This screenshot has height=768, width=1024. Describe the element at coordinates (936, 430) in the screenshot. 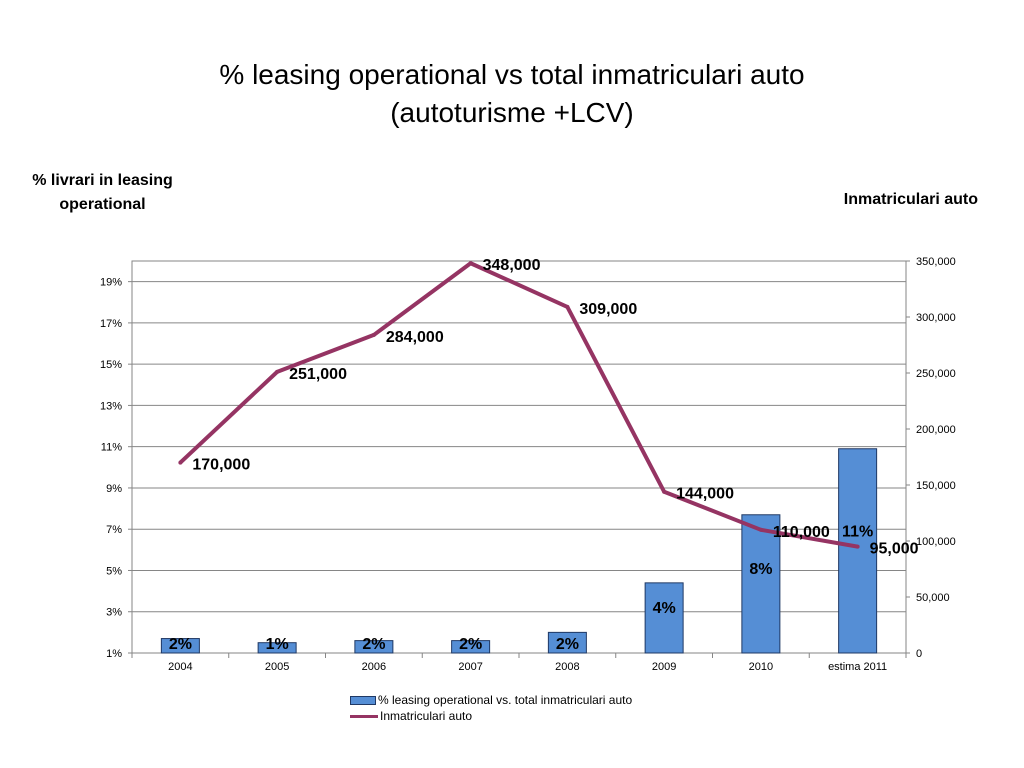

I see `right-tick-label: 200,000` at that location.